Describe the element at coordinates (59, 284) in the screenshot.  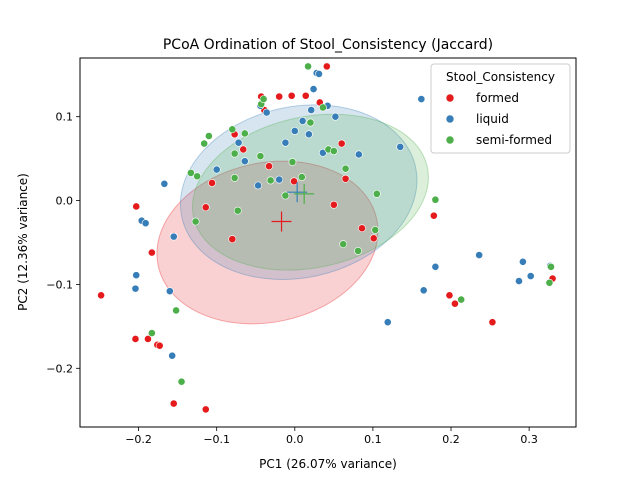
I see `y-tick-label: −0.1` at that location.